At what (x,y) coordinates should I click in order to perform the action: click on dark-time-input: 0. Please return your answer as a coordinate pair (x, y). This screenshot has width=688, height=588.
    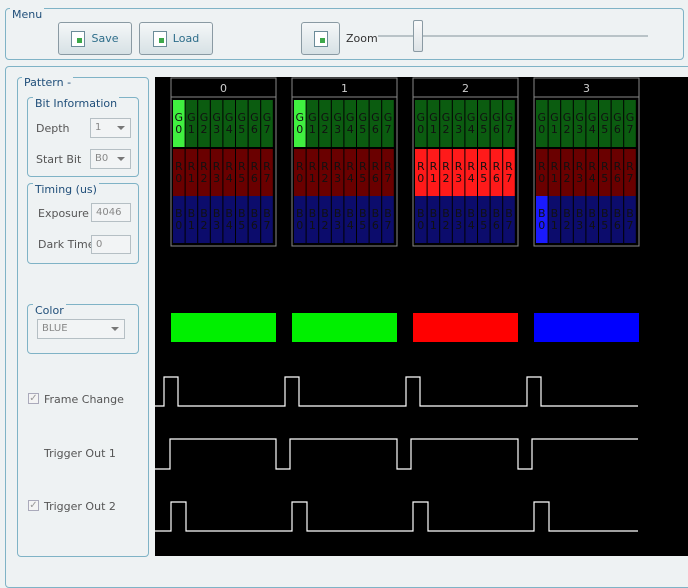
    Looking at the image, I should click on (111, 244).